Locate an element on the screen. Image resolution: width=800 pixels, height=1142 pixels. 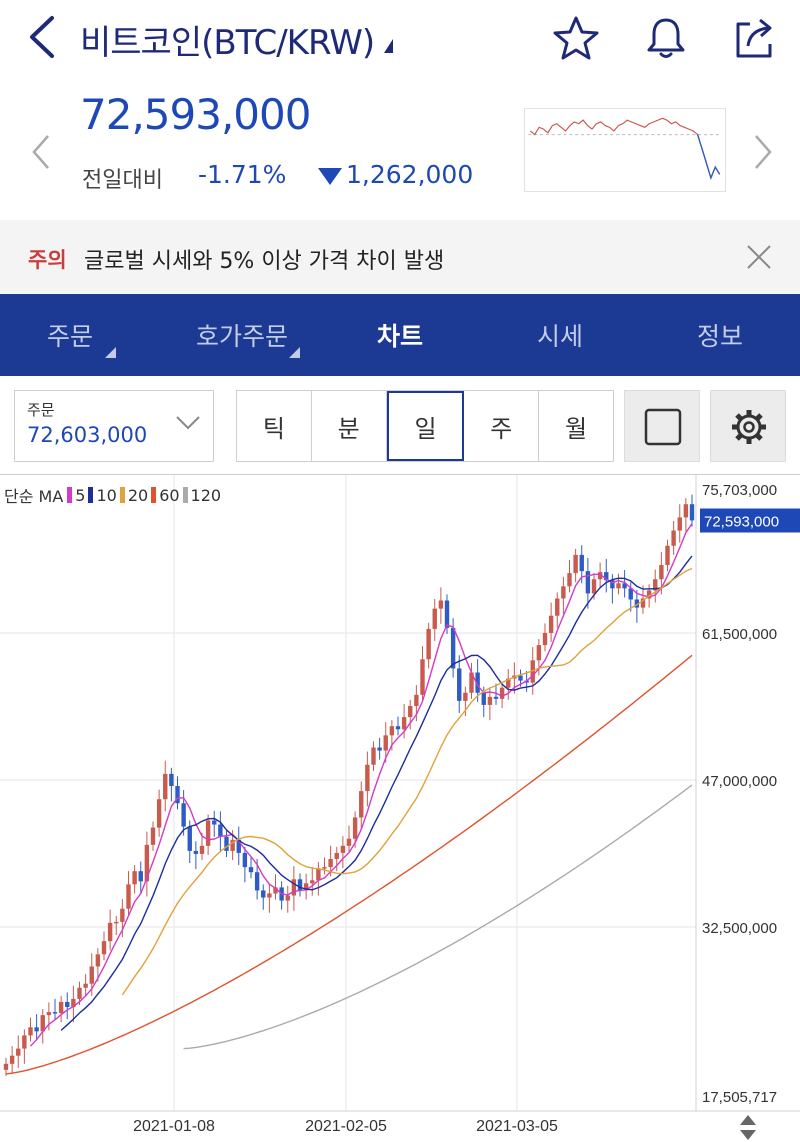
tab-label: 차트 is located at coordinates (399, 336).